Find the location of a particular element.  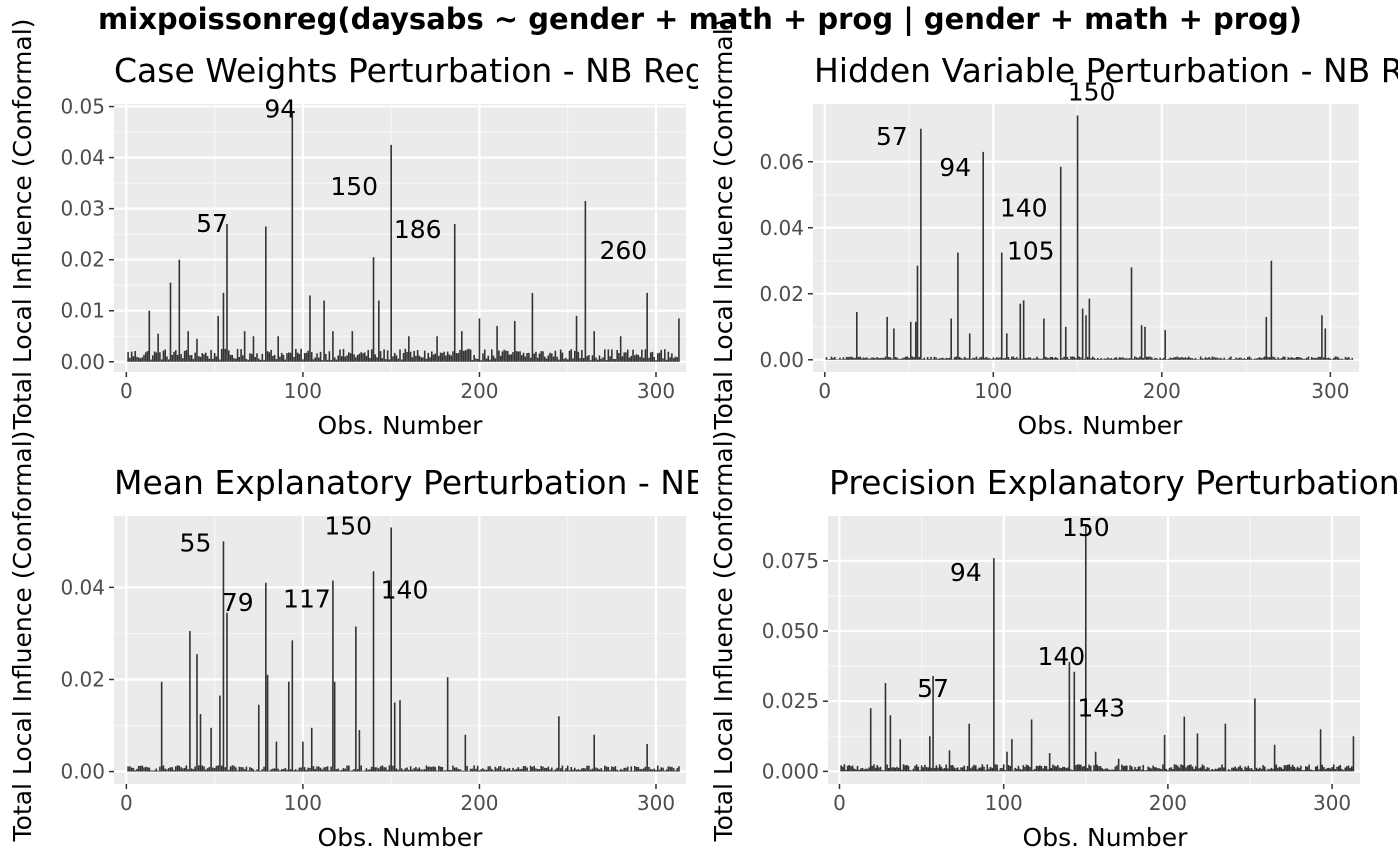

data-label: 79 is located at coordinates (238, 602).